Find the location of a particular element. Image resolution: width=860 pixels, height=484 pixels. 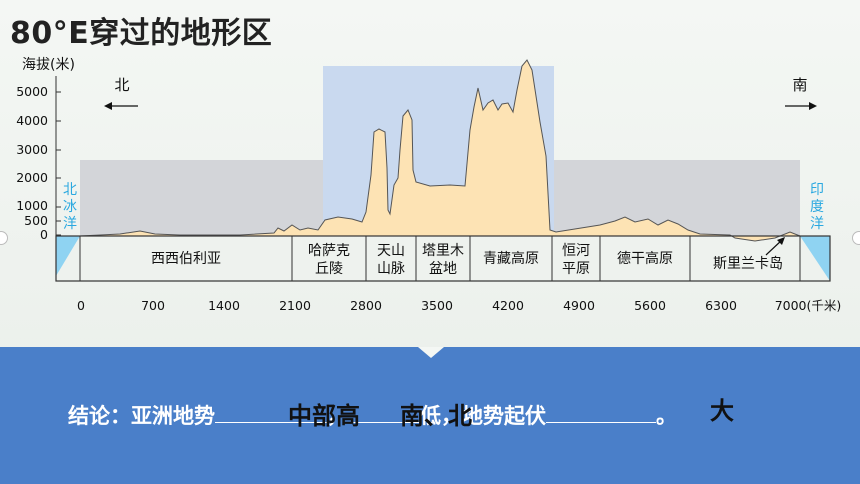

answer-central-high: 中部高 is located at coordinates (324, 416).